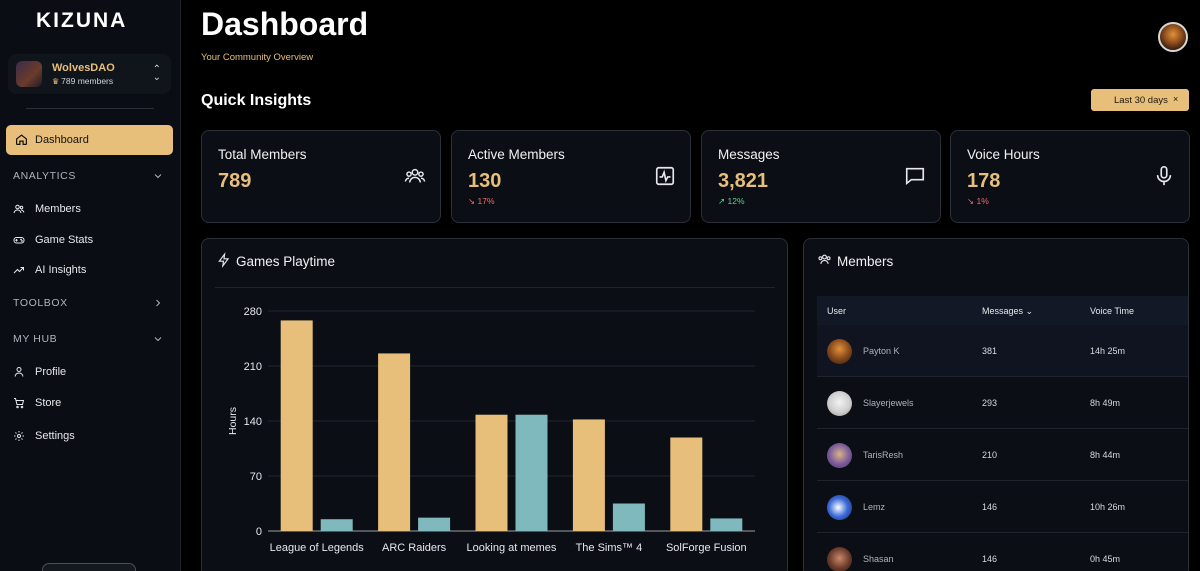 This screenshot has width=1200, height=571. What do you see at coordinates (40, 303) in the screenshot?
I see `section-toolbox: TOOLBOX` at bounding box center [40, 303].